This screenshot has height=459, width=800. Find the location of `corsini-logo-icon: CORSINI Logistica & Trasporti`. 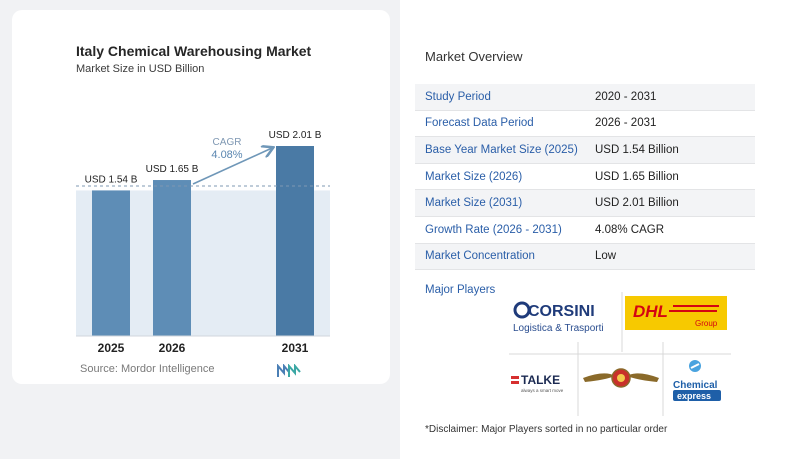

corsini-logo-icon: CORSINI Logistica & Trasporti is located at coordinates (558, 317).